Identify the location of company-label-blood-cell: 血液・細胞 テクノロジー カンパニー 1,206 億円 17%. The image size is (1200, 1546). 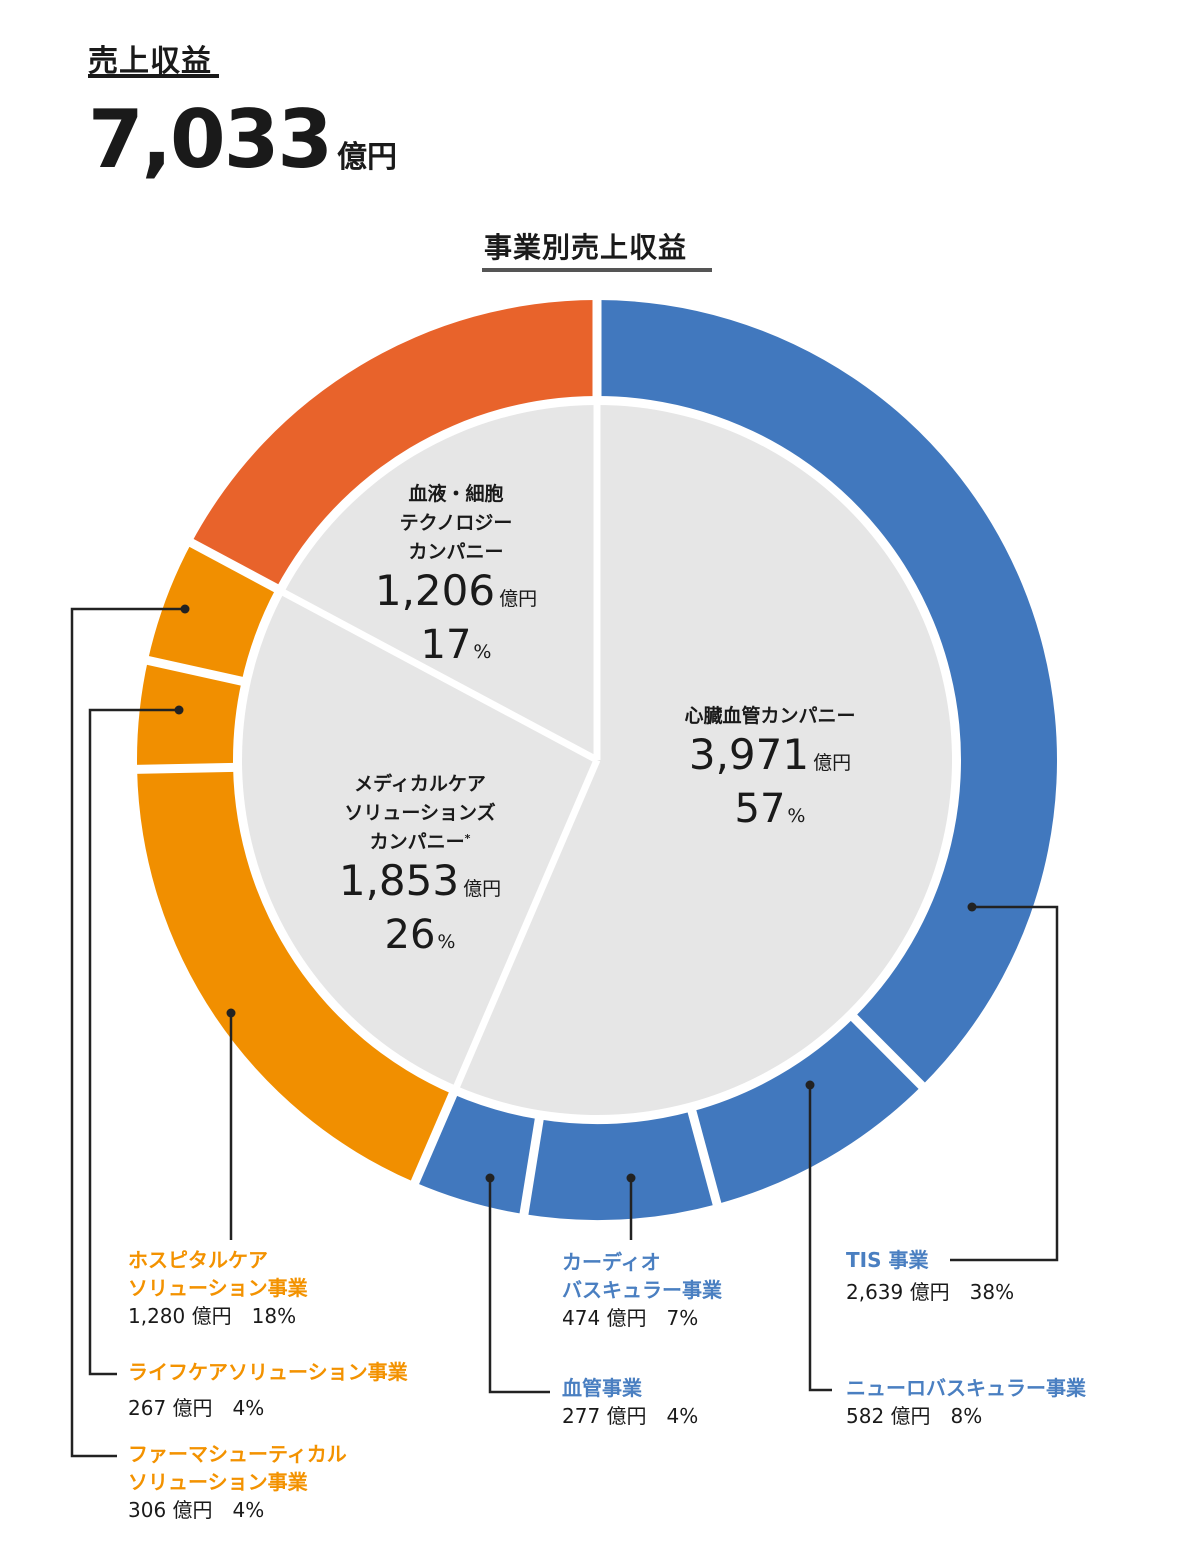
(456, 577).